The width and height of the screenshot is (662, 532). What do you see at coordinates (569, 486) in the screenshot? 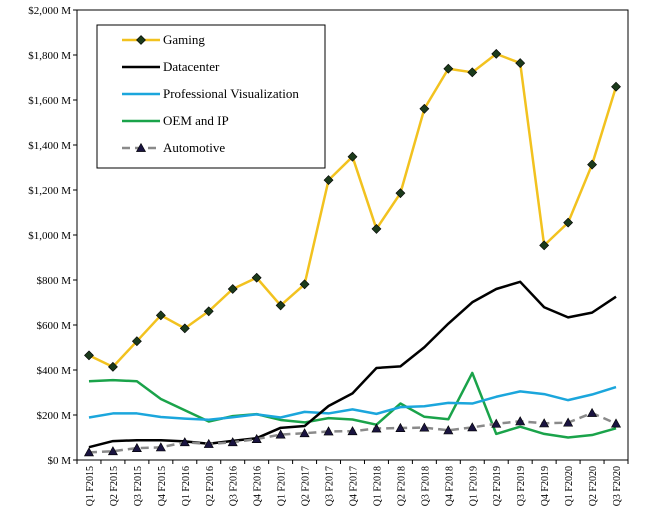
I see `x-tick-label: Q1 F2020` at bounding box center [569, 486].